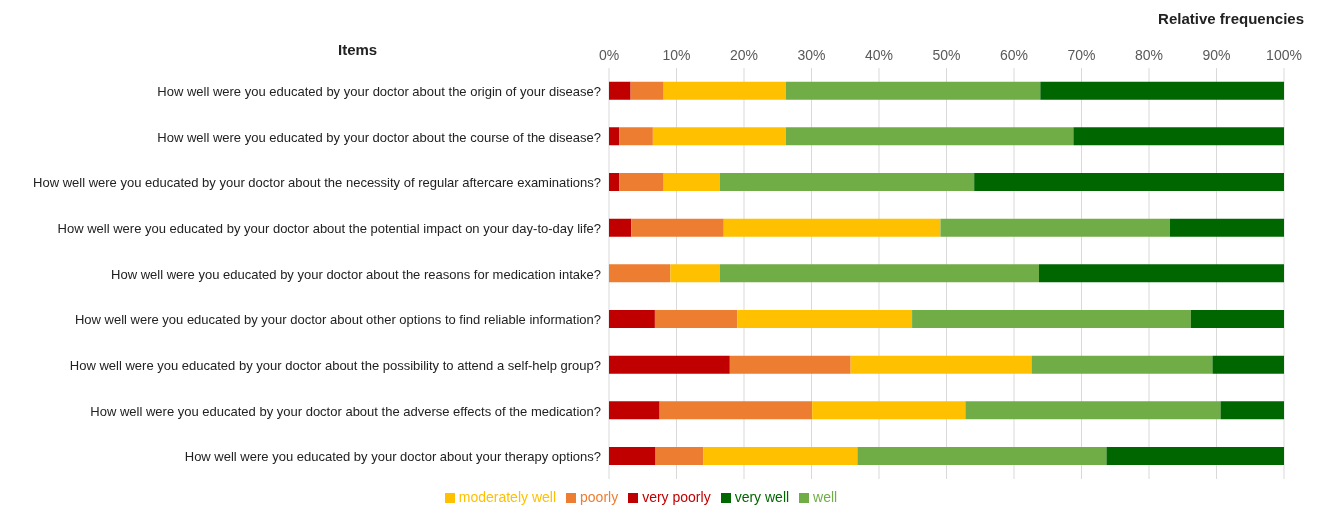 The height and width of the screenshot is (513, 1317). What do you see at coordinates (1216, 55) in the screenshot?
I see `x-tick-label: 90%` at bounding box center [1216, 55].